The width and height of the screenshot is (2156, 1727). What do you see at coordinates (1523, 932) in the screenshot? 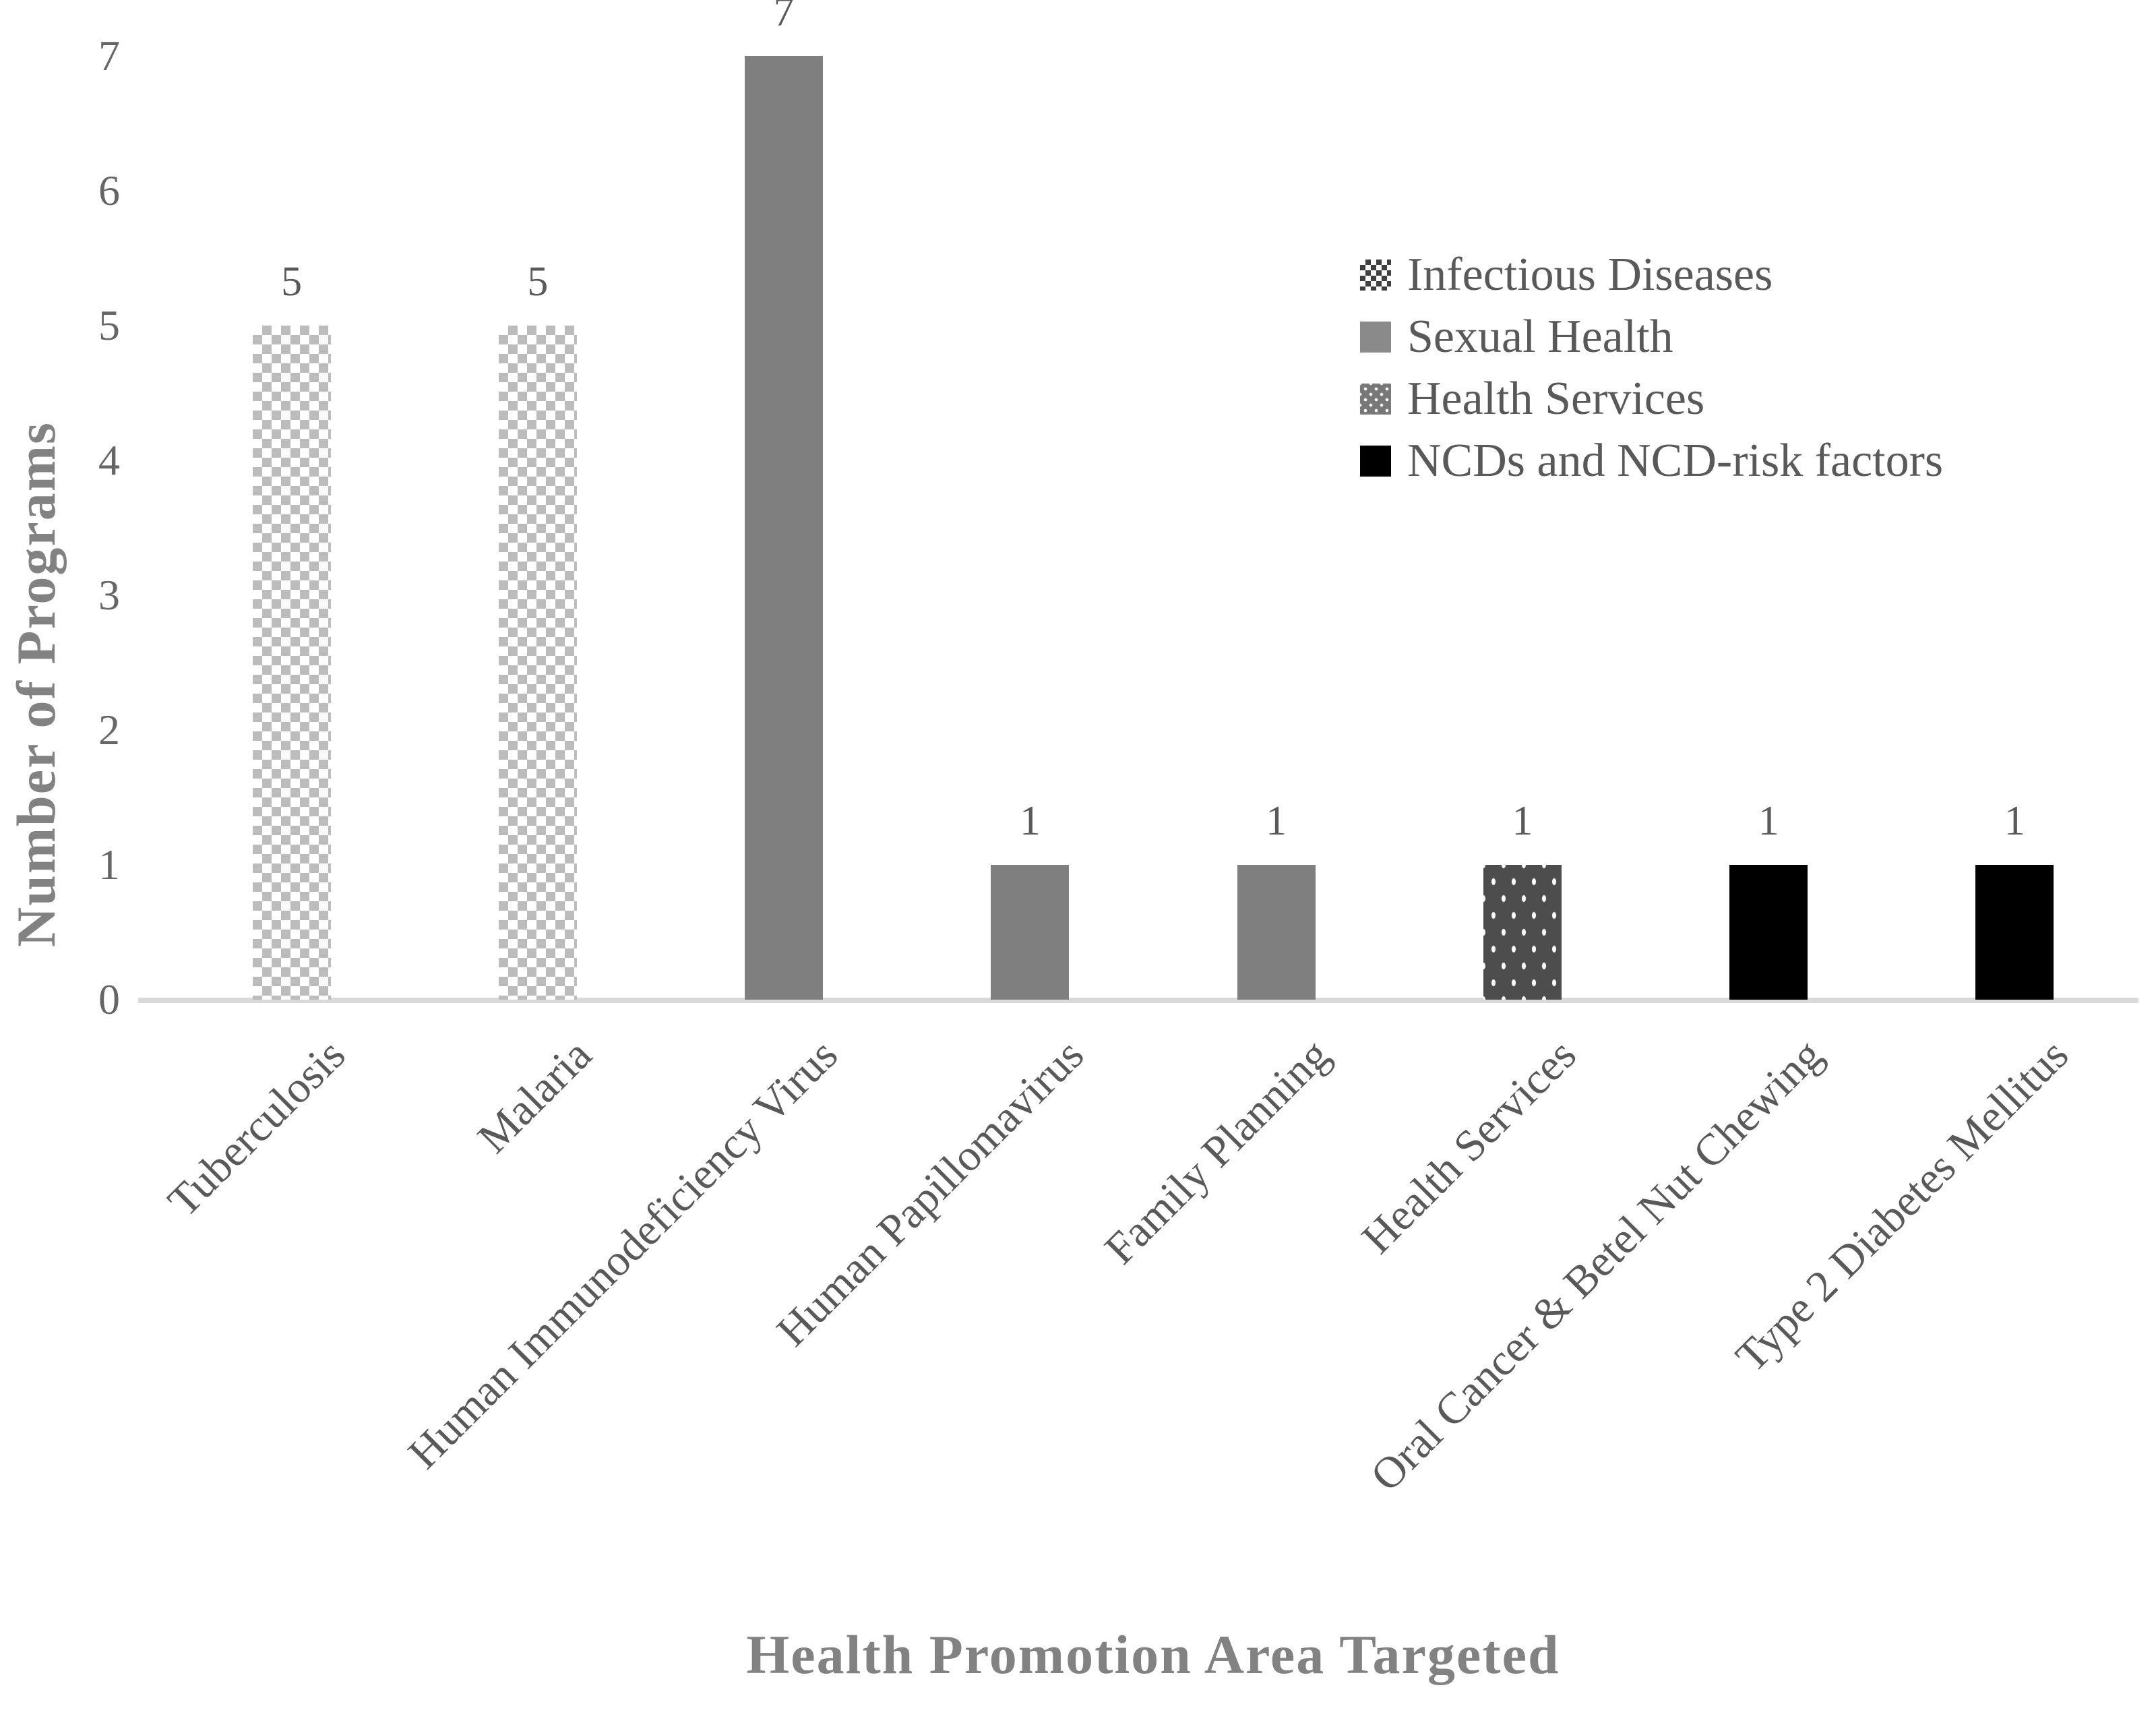
I see `bar-health-services` at bounding box center [1523, 932].